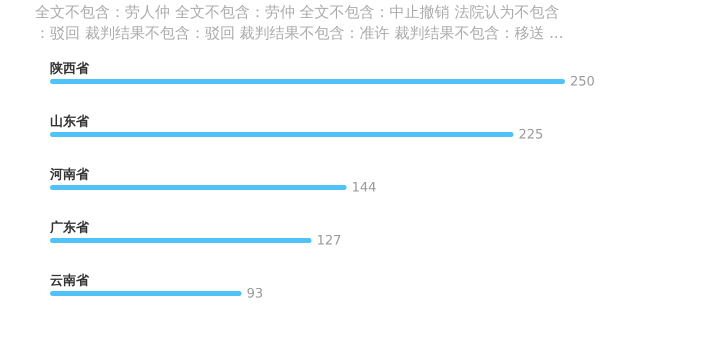 The height and width of the screenshot is (339, 722). Describe the element at coordinates (70, 122) in the screenshot. I see `y-tick-label: 山东省` at that location.